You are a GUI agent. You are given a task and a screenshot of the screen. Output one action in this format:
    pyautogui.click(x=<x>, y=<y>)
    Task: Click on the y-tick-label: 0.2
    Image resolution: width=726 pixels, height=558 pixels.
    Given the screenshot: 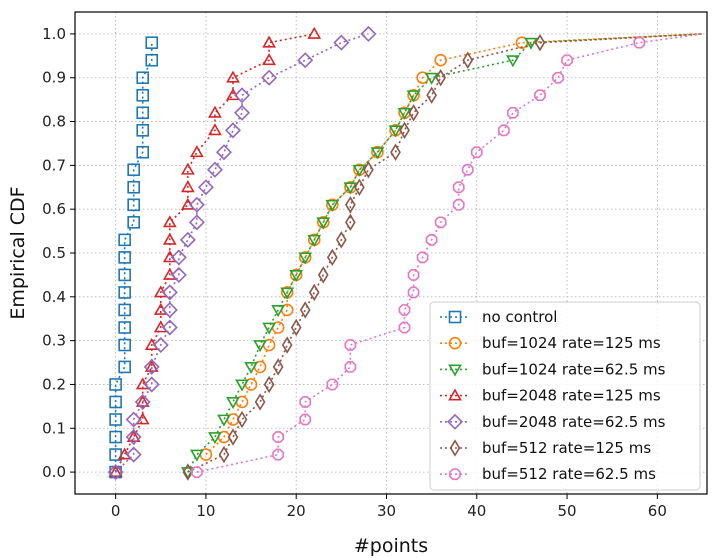 What is the action you would take?
    pyautogui.click(x=54, y=384)
    